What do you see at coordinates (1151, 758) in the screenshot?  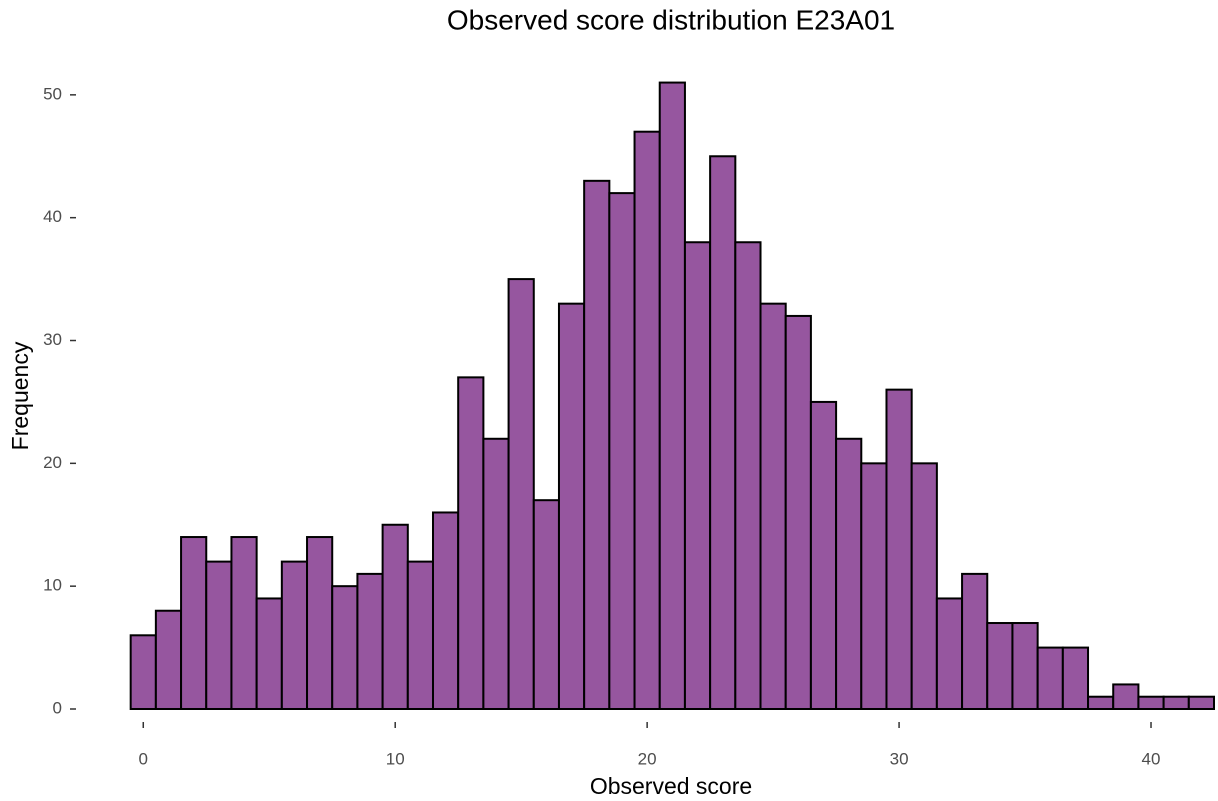 I see `x-tick-label: 40` at bounding box center [1151, 758].